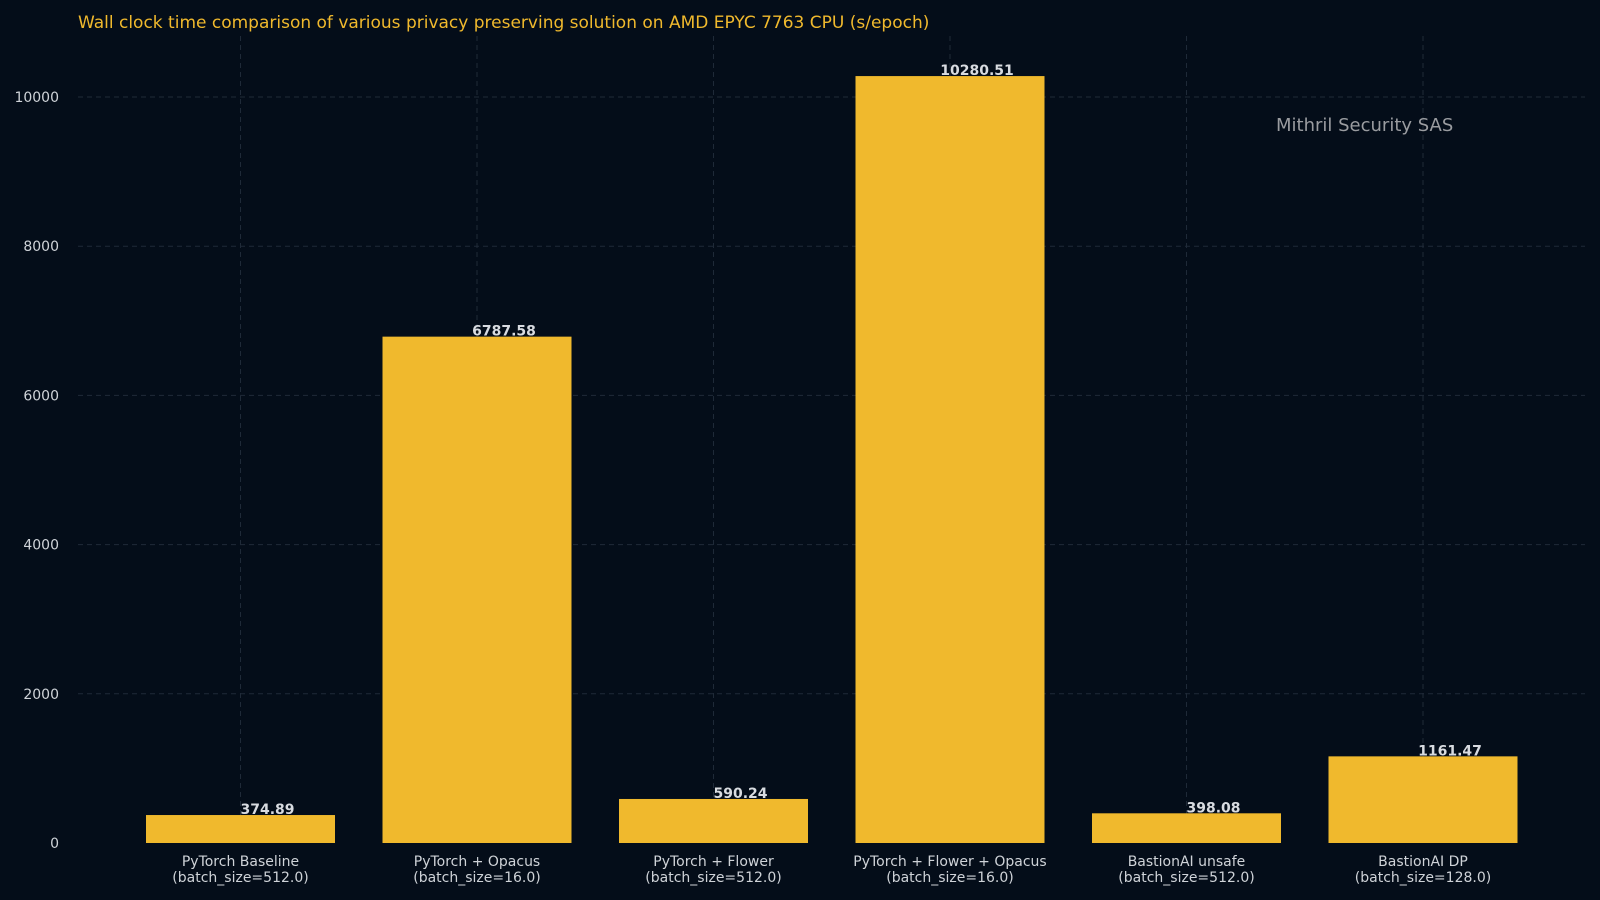 This screenshot has width=1600, height=900. Describe the element at coordinates (1213, 808) in the screenshot. I see `bar-value-label: 398.08` at that location.